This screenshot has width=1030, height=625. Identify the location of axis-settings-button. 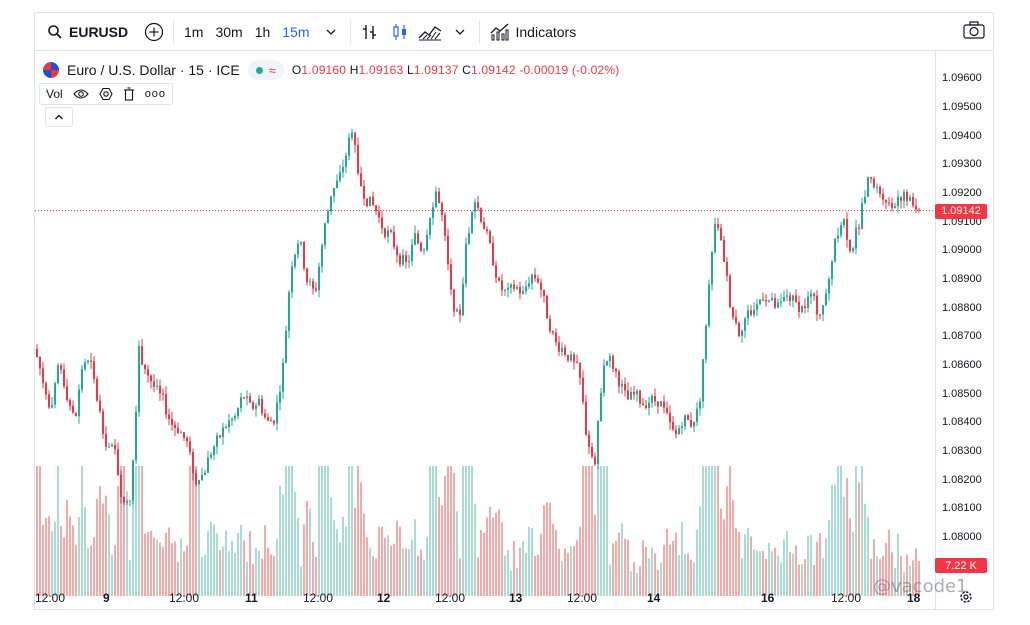
(966, 599).